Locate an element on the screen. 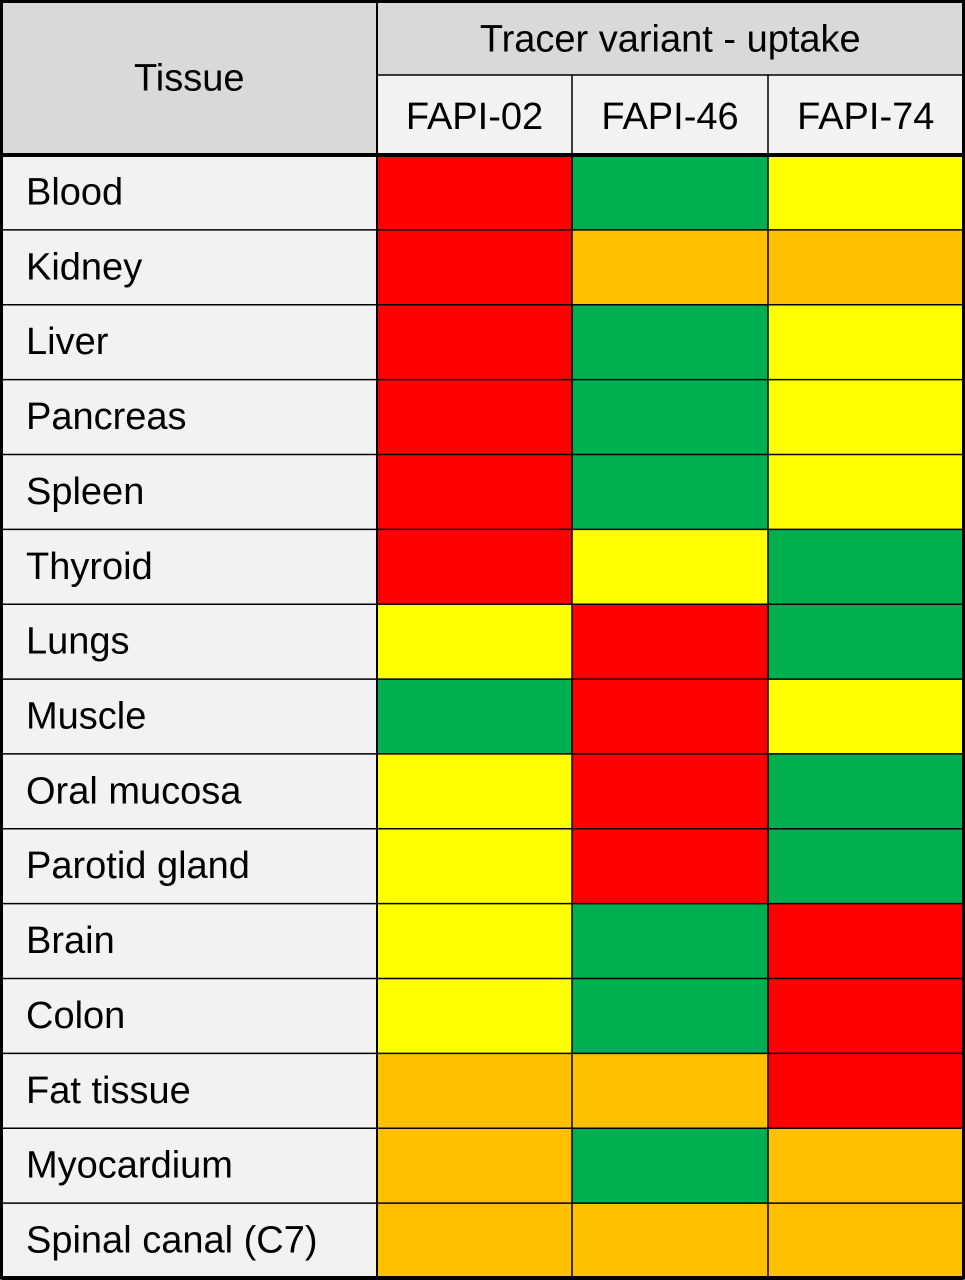  row-label: Muscle is located at coordinates (86, 717).